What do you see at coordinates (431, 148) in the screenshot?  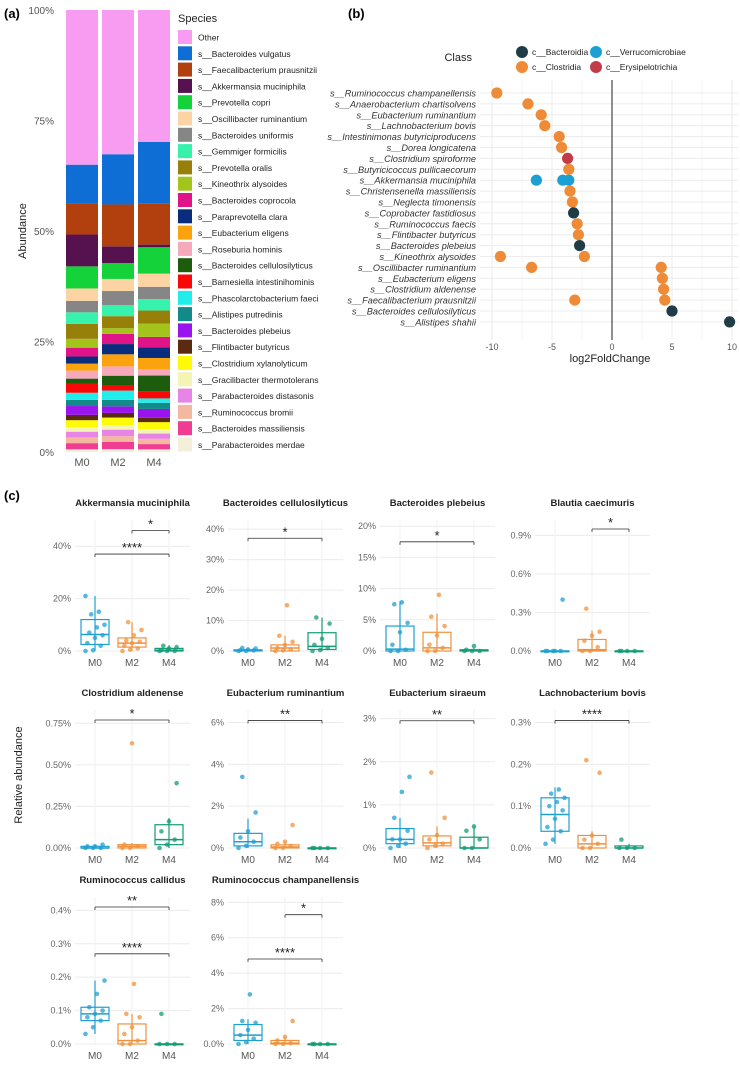 I see `species-label-s-dorea-longicatena: s__Dorea longicatena` at bounding box center [431, 148].